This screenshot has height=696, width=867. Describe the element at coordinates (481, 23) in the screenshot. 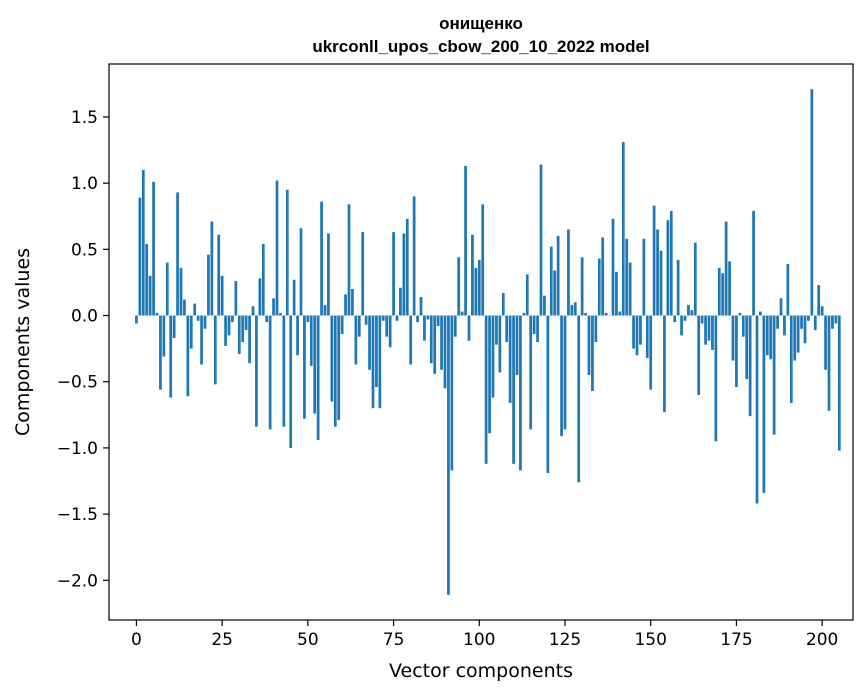

I see `chart-title-line1: онищенко` at that location.